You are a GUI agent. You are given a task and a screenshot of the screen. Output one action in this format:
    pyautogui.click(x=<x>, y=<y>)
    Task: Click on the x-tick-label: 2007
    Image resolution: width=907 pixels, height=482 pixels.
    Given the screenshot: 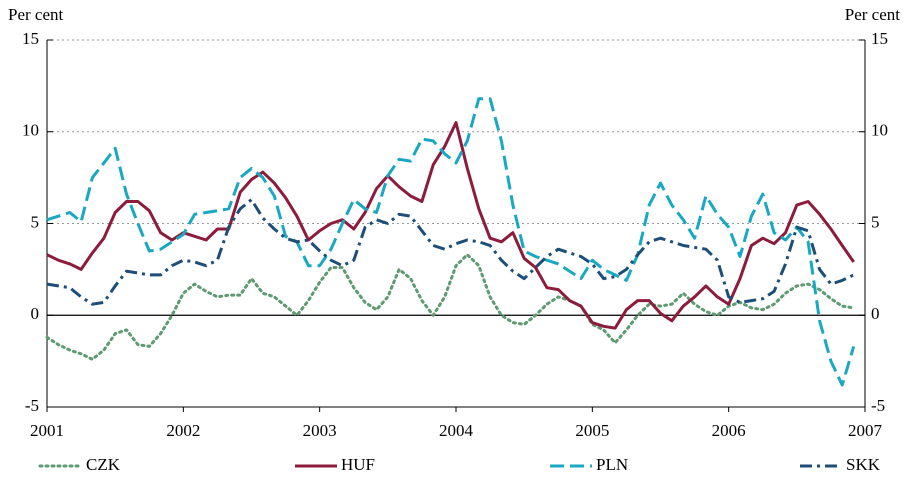 What is the action you would take?
    pyautogui.click(x=865, y=430)
    